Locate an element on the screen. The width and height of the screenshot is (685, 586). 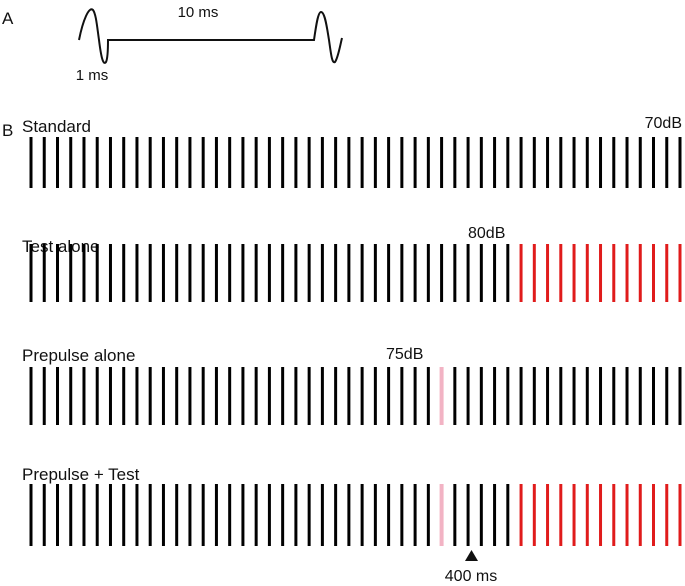
panel-a-letter: A is located at coordinates (8, 18).